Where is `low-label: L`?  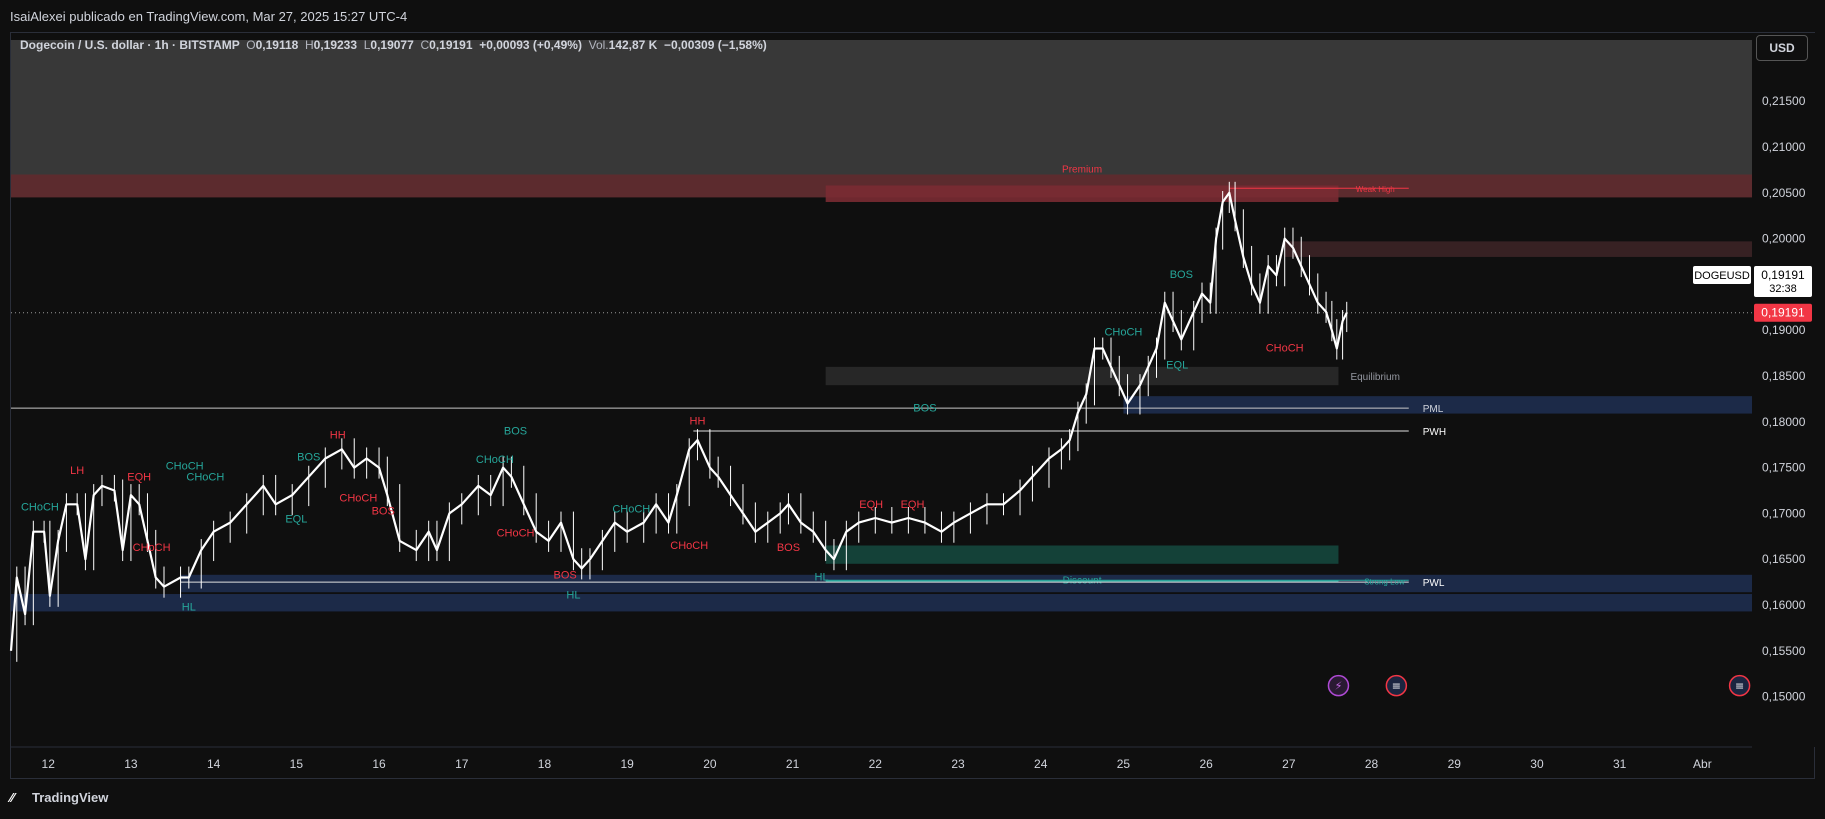 low-label: L is located at coordinates (367, 45).